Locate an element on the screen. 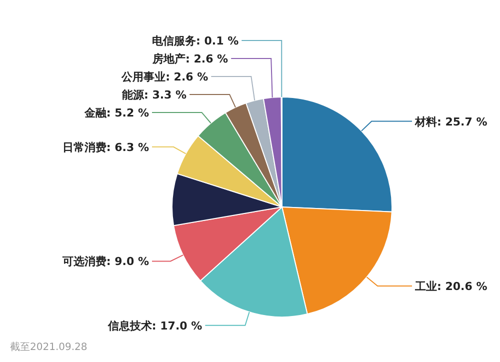  slice-label: 信息技术: 17.0 % is located at coordinates (154, 325).